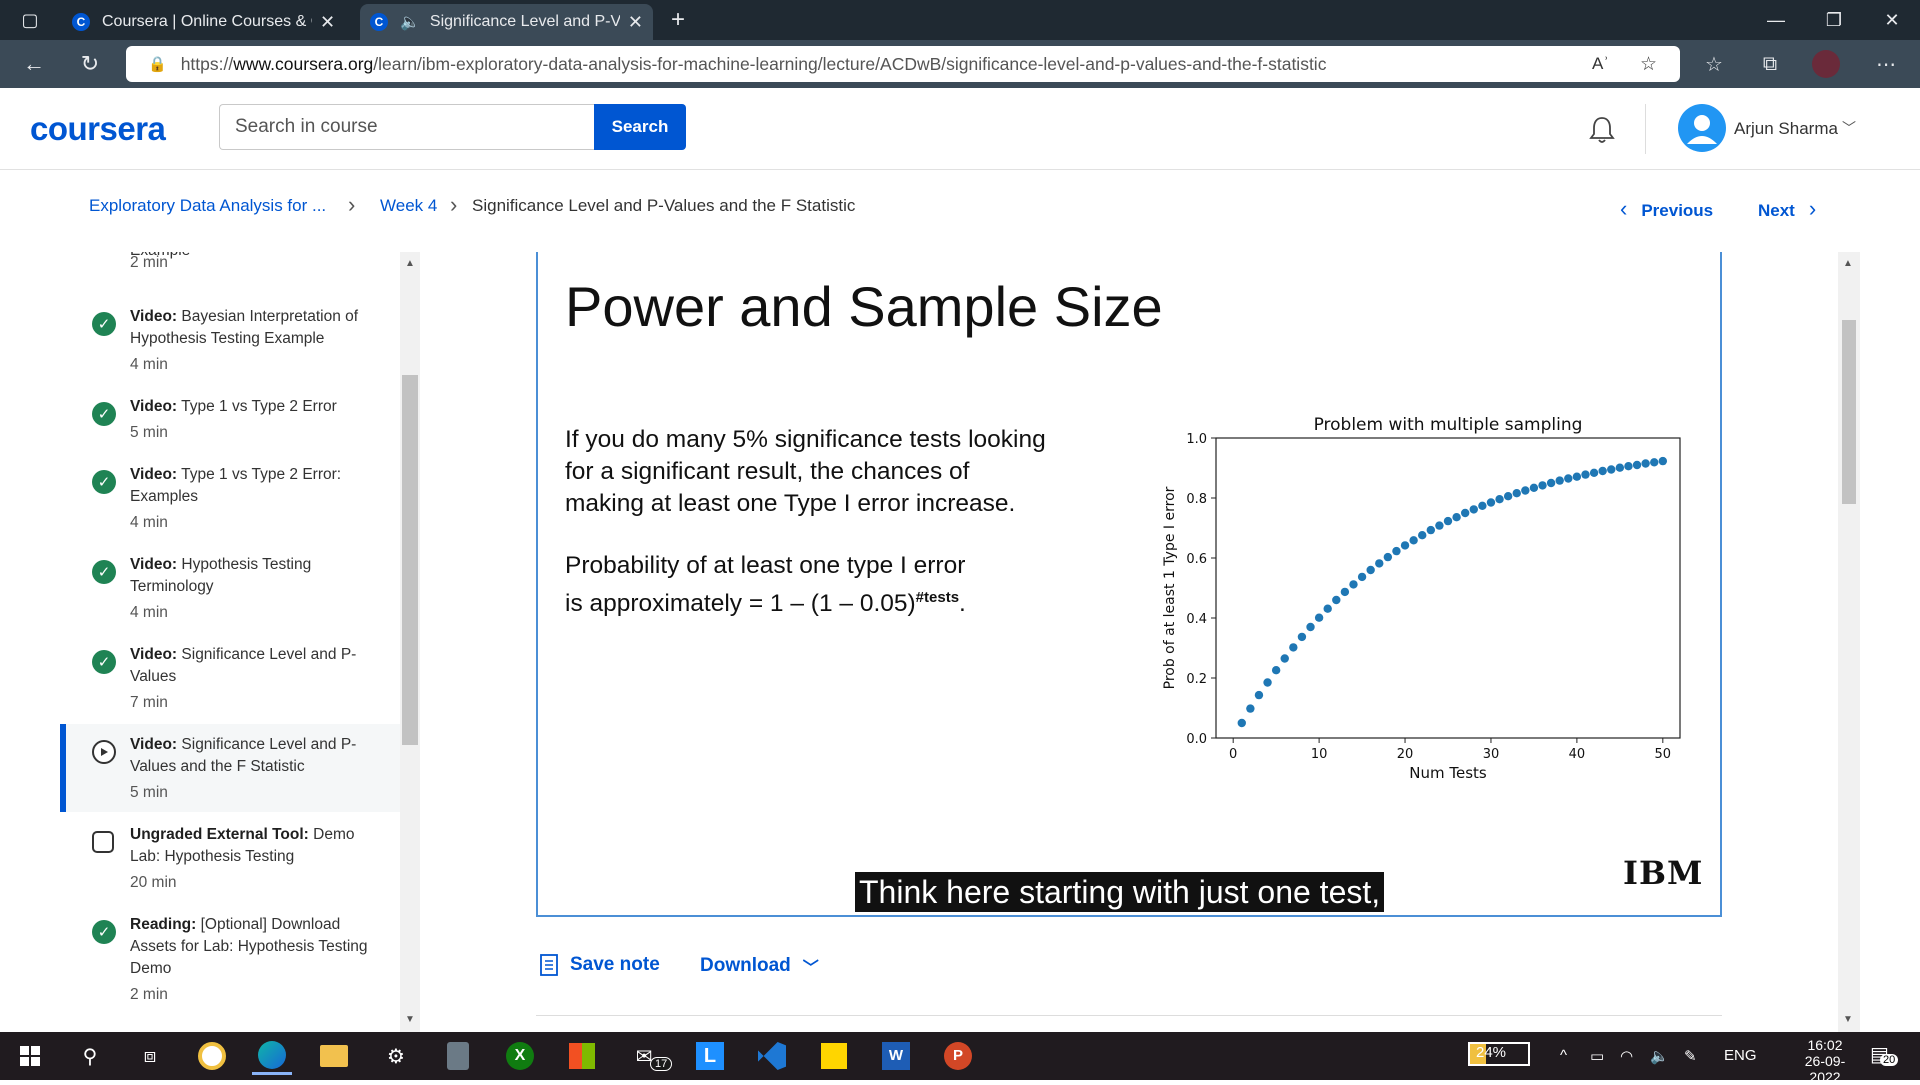 This screenshot has height=1085, width=1920. What do you see at coordinates (352, 204) in the screenshot?
I see `chevron-right-icon: ›` at bounding box center [352, 204].